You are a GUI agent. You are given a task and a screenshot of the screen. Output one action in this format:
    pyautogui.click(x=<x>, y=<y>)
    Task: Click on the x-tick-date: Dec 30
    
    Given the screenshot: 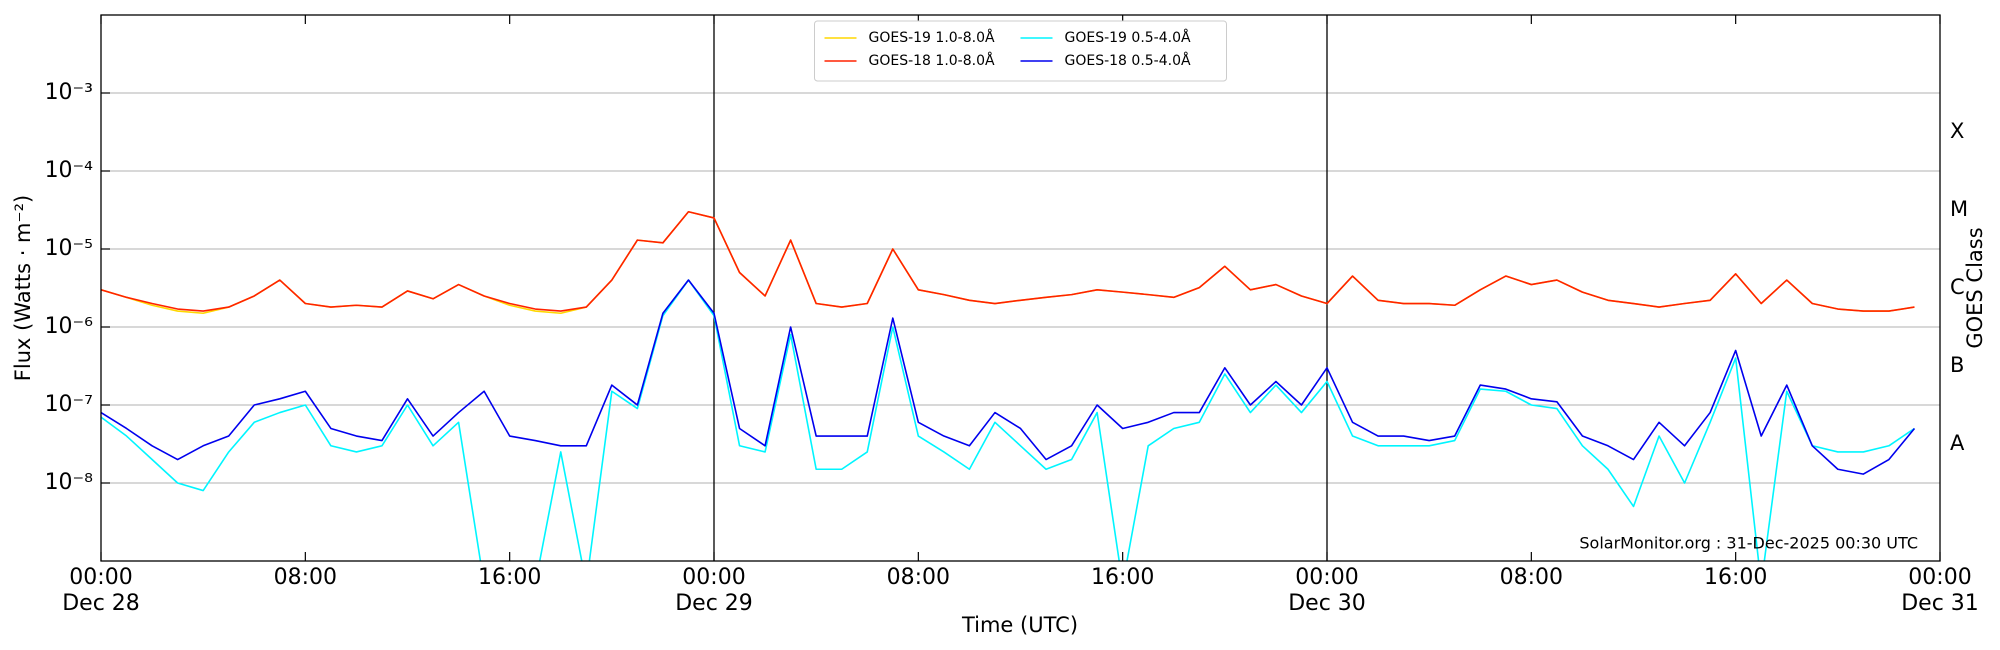 What is the action you would take?
    pyautogui.click(x=1327, y=603)
    